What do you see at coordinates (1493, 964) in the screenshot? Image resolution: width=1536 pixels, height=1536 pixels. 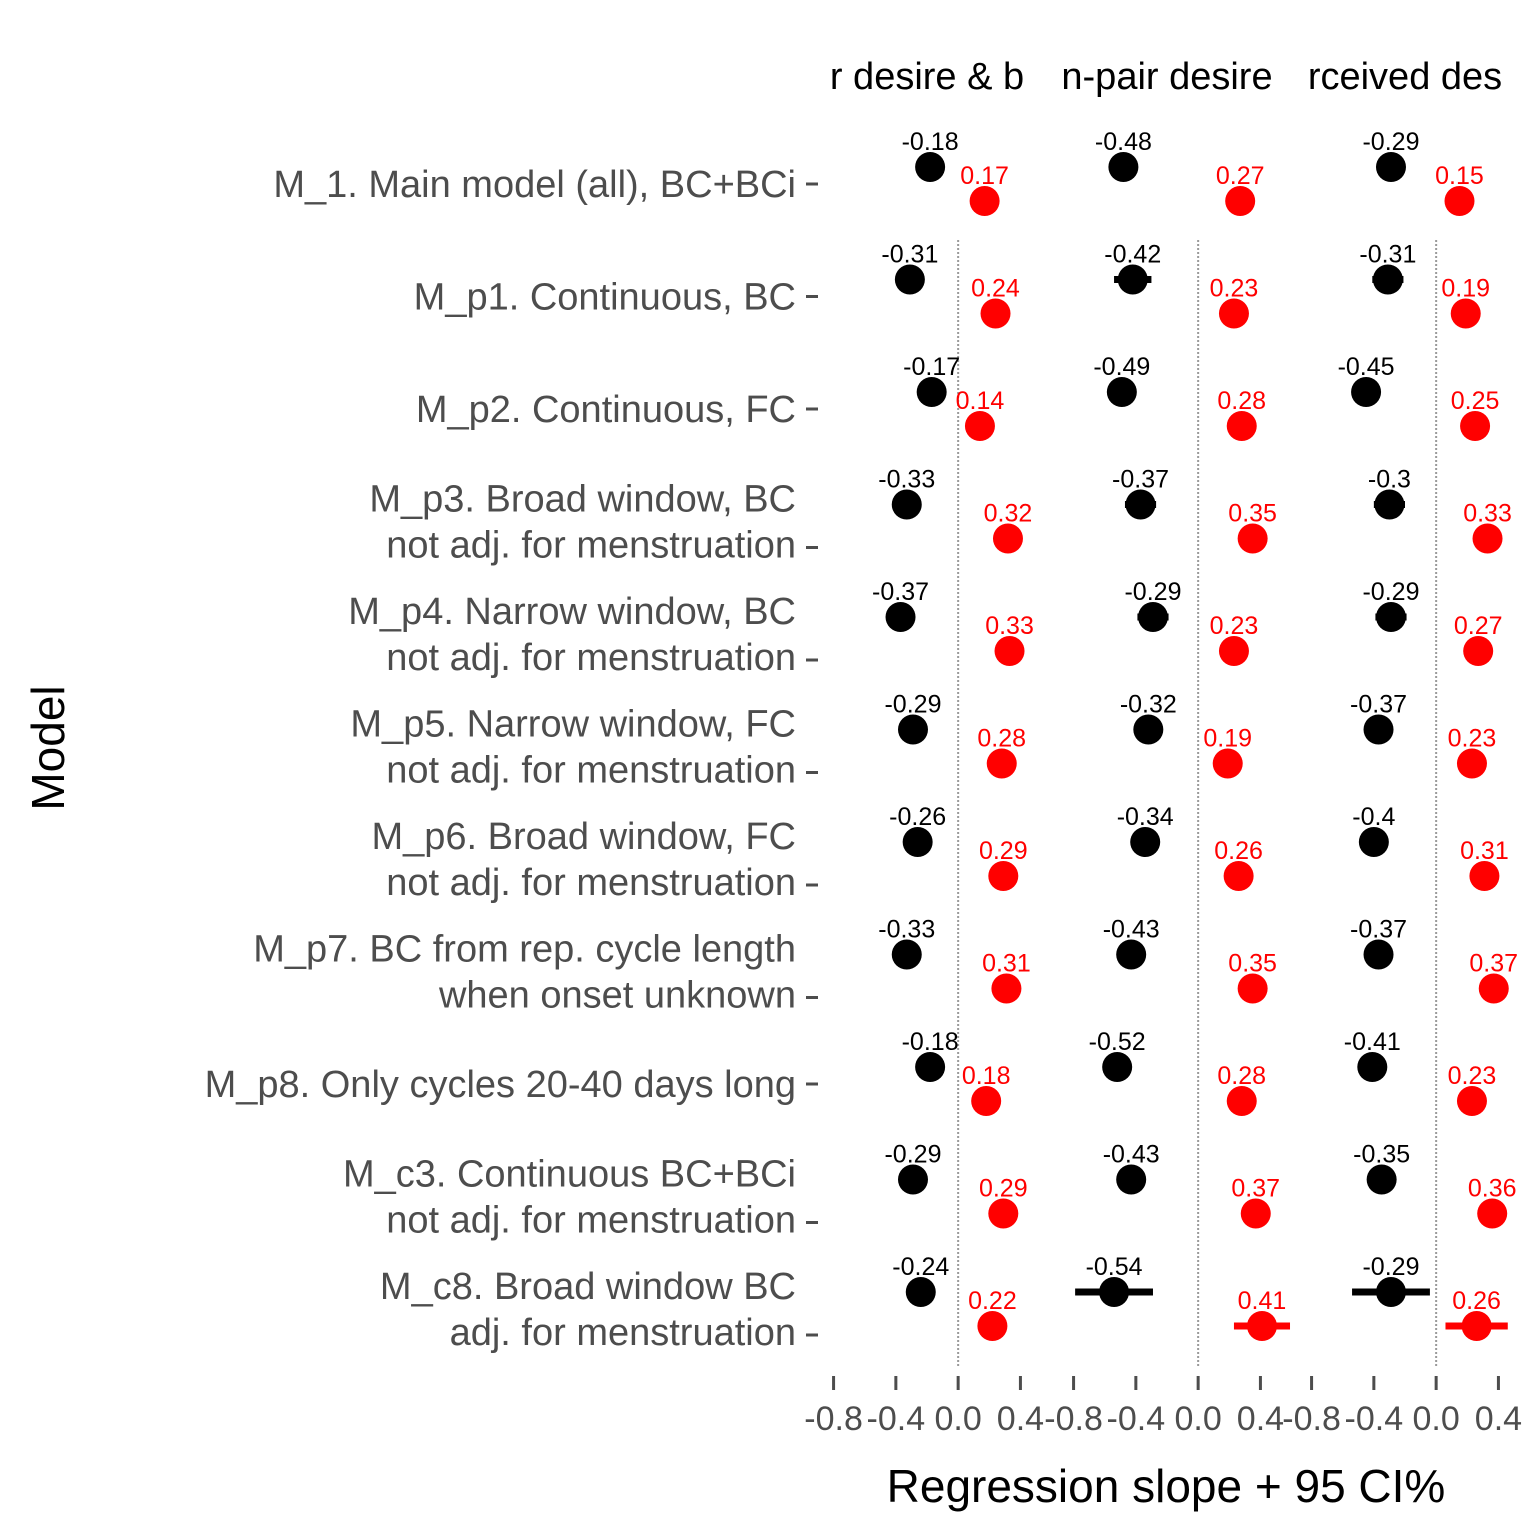 I see `data-label: 0.37` at bounding box center [1493, 964].